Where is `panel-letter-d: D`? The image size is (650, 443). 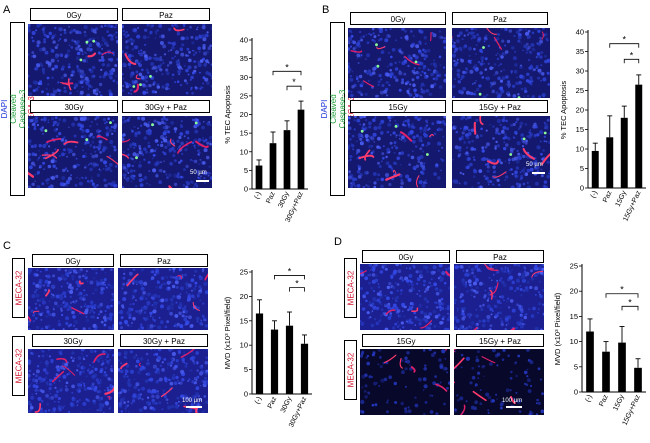
panel-letter-d: D is located at coordinates (338, 242).